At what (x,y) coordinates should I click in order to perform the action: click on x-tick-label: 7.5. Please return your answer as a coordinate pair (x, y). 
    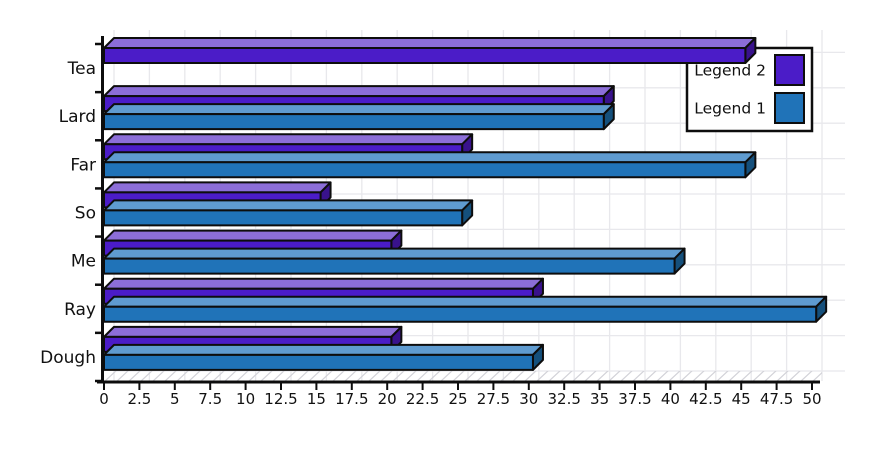
    Looking at the image, I should click on (210, 399).